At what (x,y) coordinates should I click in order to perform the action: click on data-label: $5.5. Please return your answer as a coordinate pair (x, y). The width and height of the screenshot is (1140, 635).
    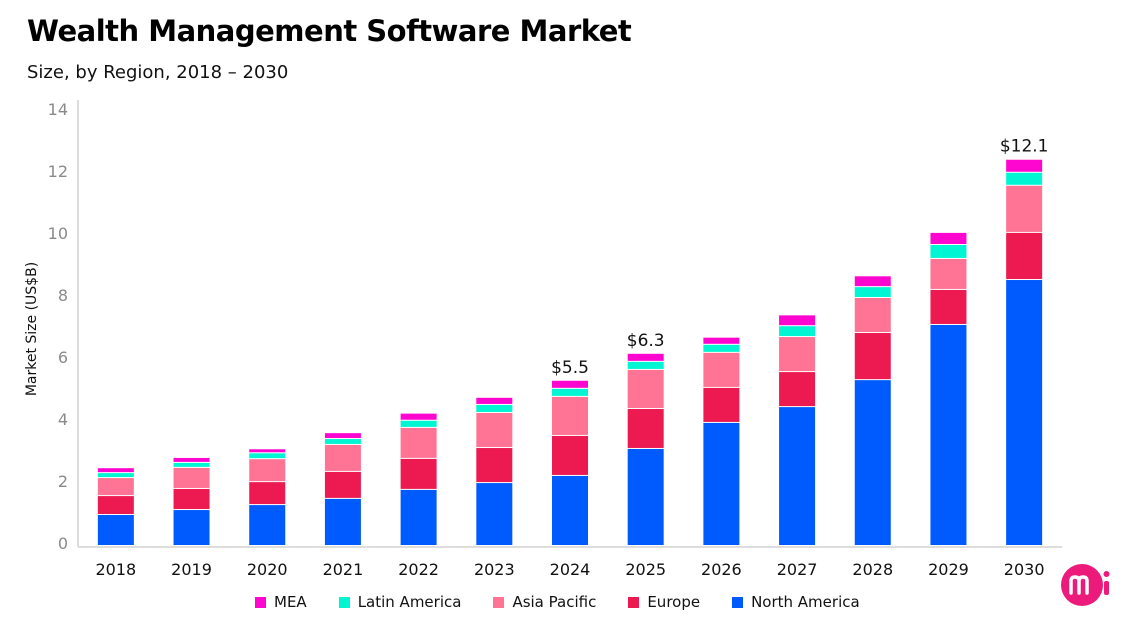
    Looking at the image, I should click on (570, 368).